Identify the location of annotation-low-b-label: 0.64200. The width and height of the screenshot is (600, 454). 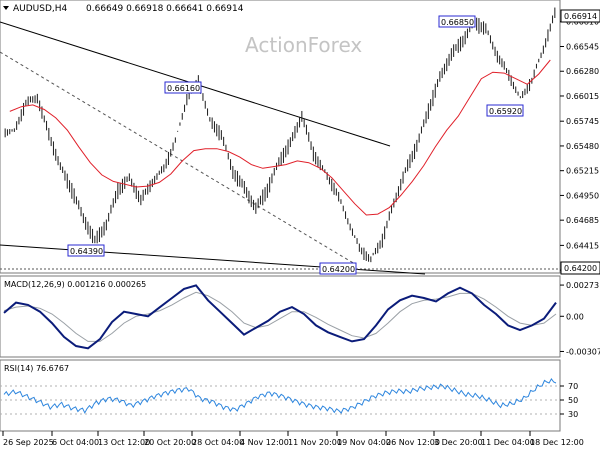
(338, 269).